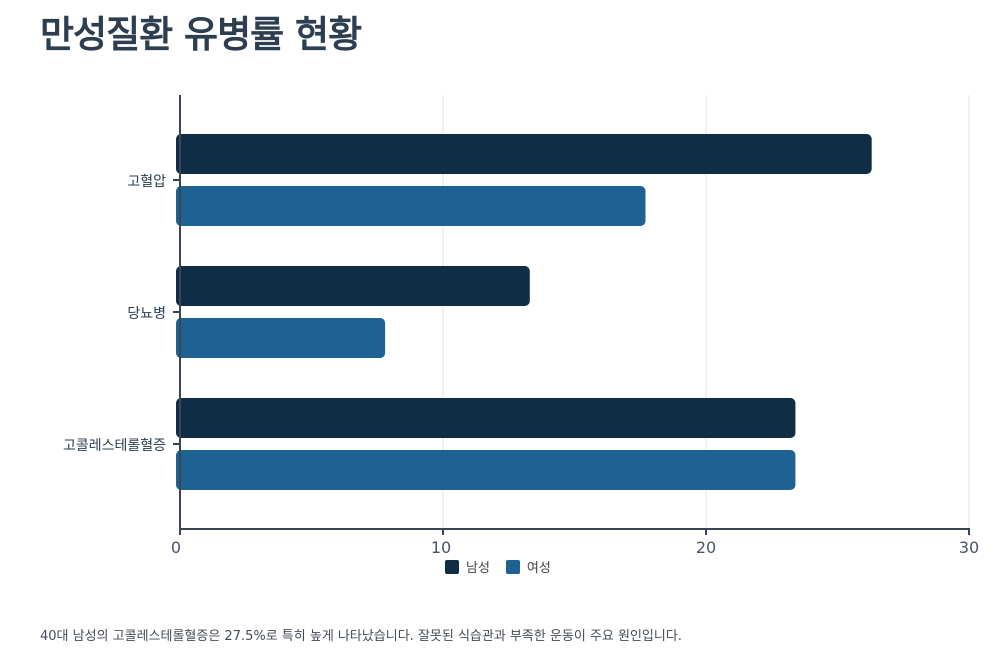 The width and height of the screenshot is (1007, 668). What do you see at coordinates (146, 314) in the screenshot?
I see `y-label-diabetes: 당뇨병` at bounding box center [146, 314].